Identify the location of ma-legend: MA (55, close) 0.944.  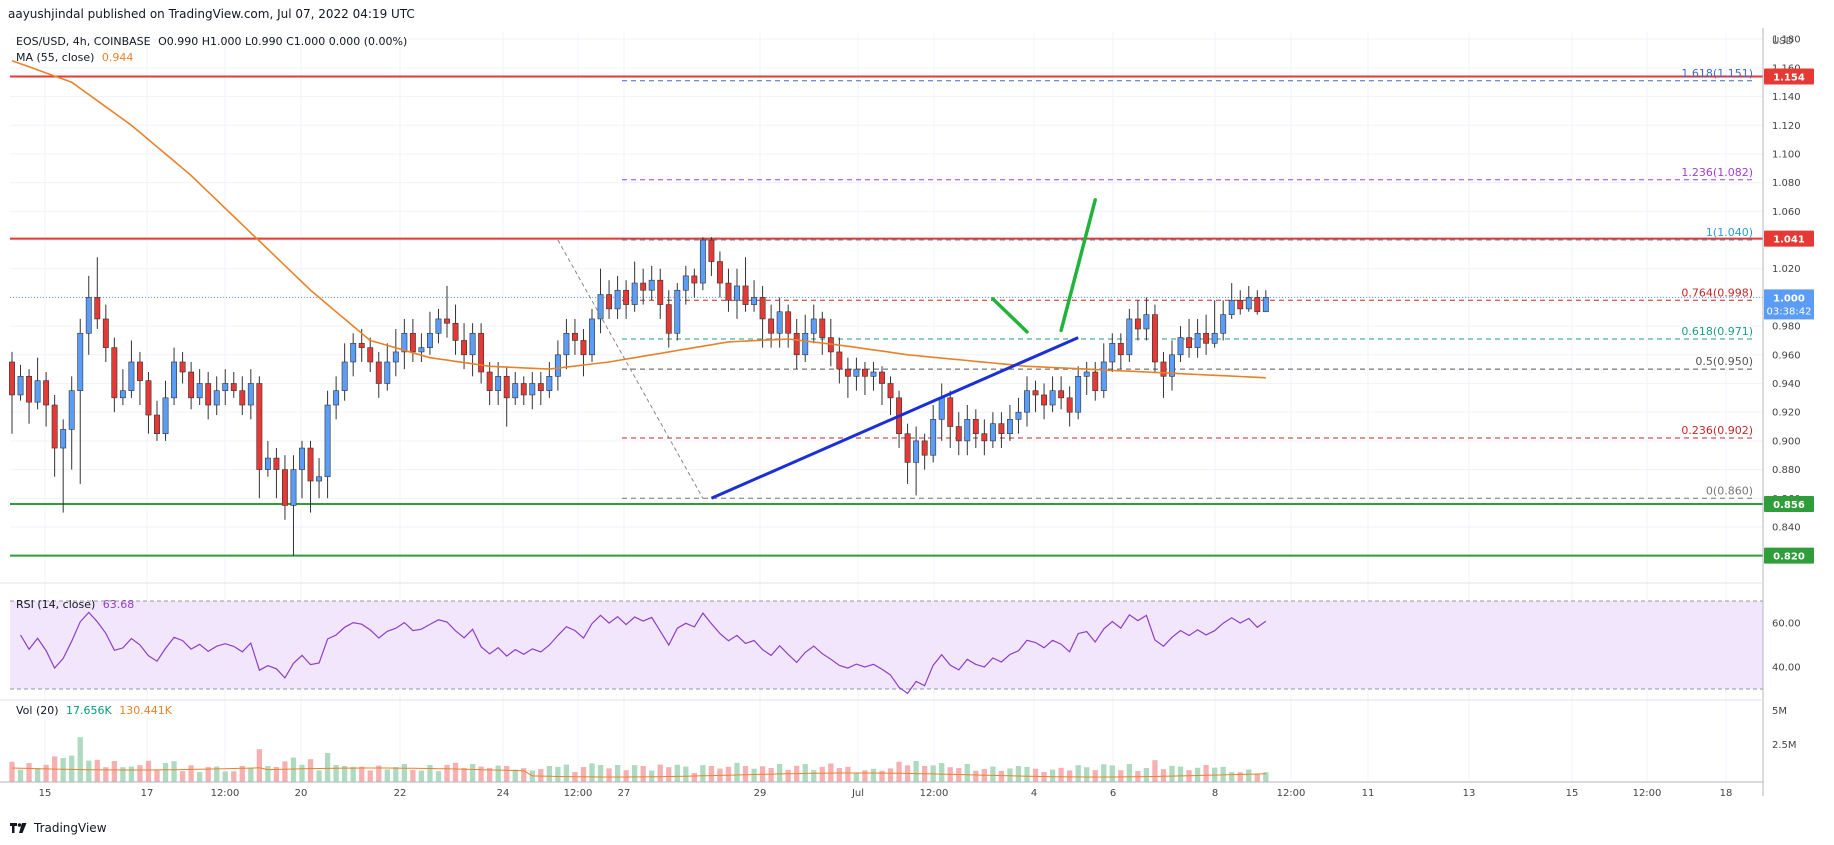
(76, 57).